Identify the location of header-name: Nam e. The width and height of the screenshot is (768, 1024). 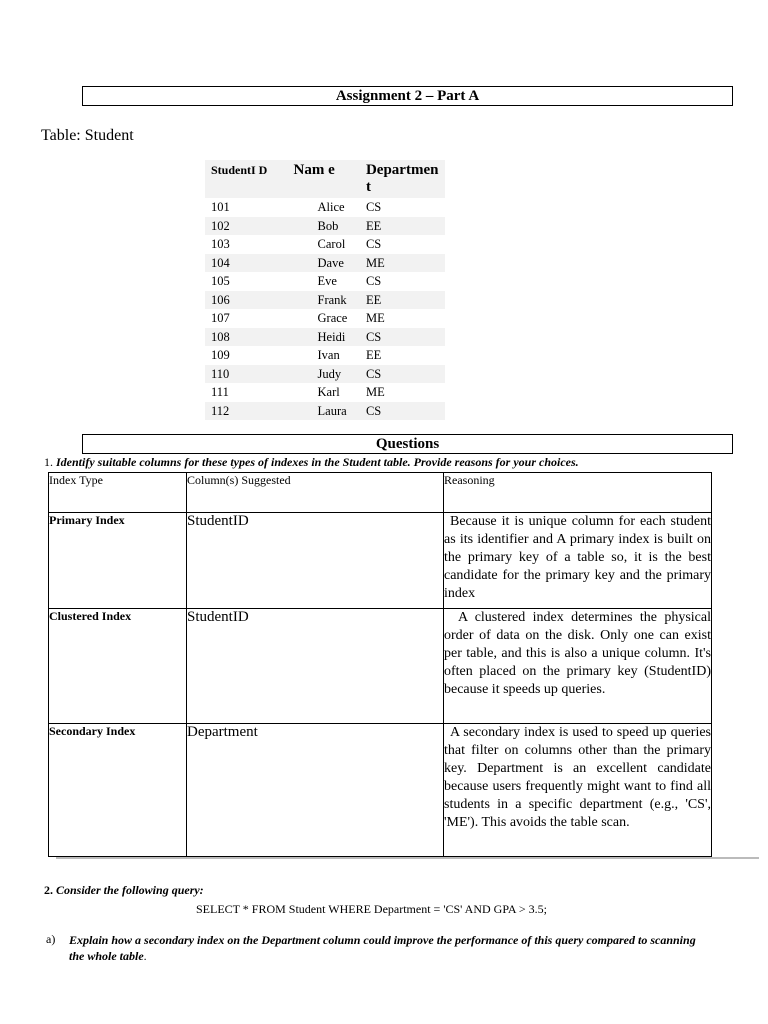
(323, 179).